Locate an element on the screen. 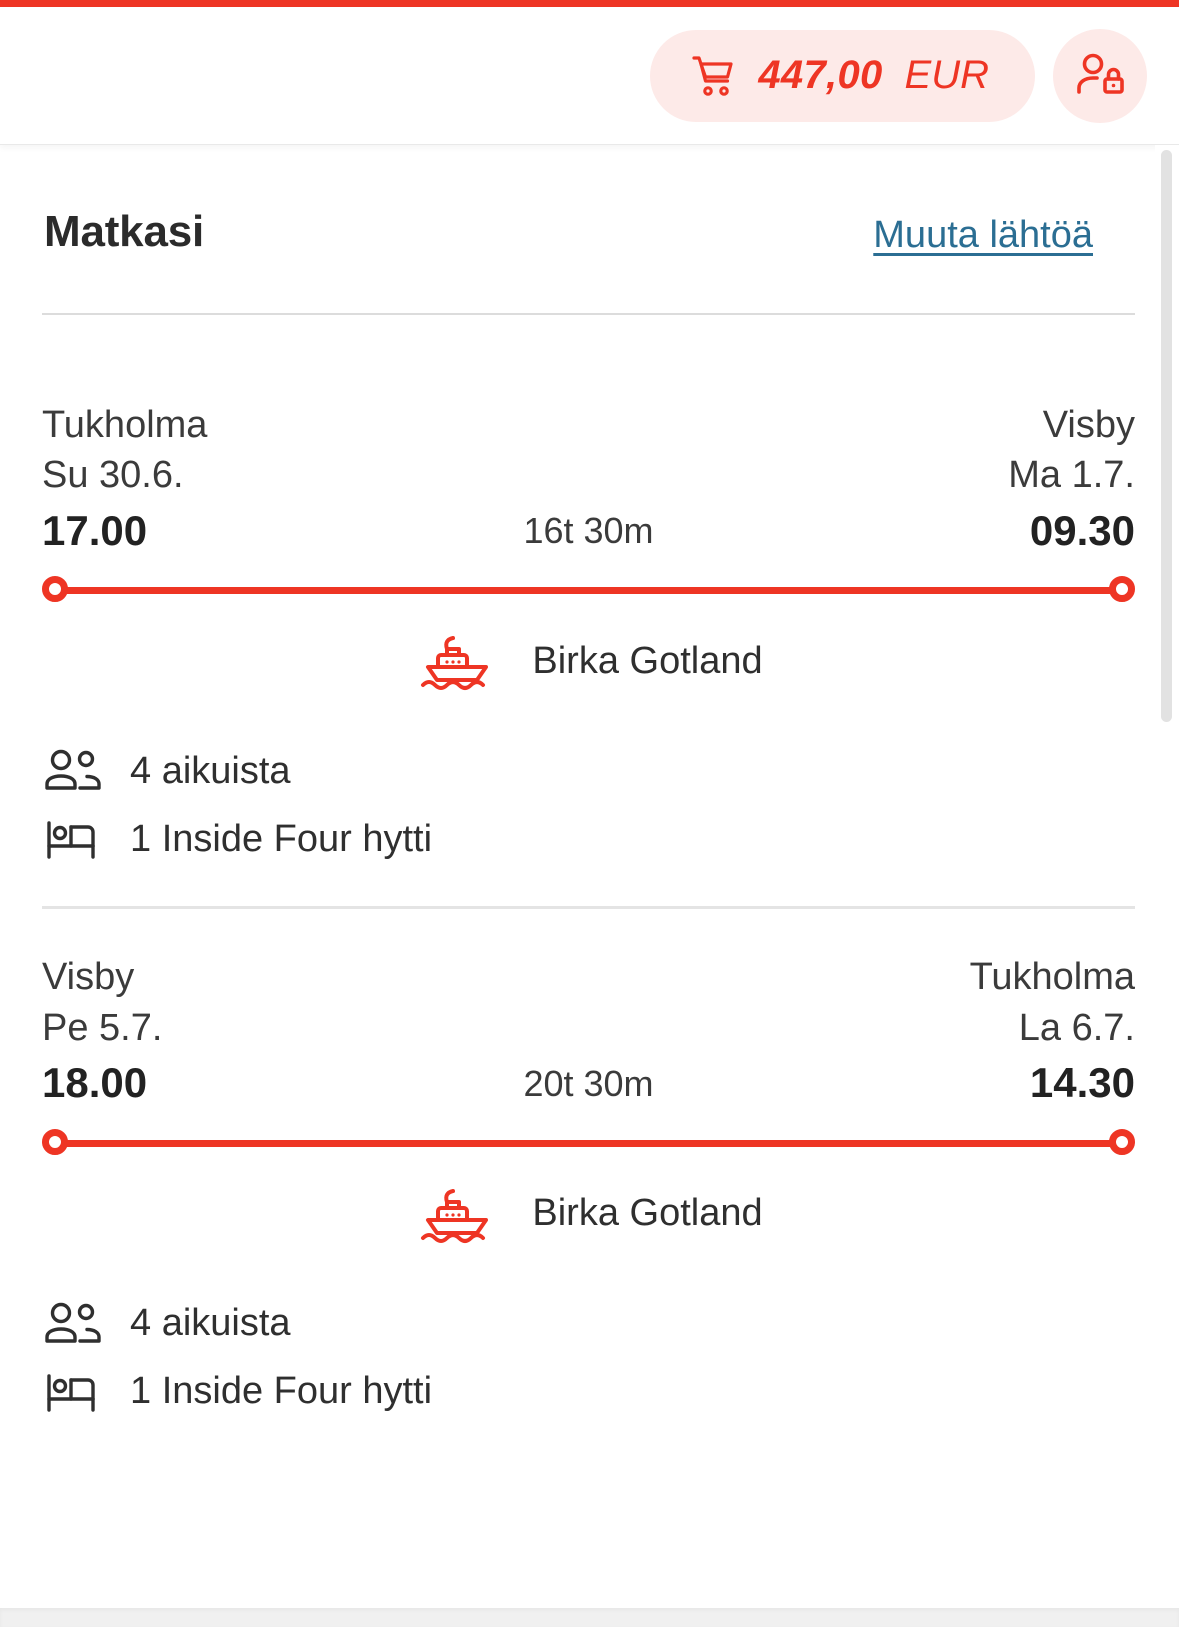 The image size is (1179, 1627). leg-origin: Tukholma Su 30.6. 17.00 is located at coordinates (124, 479).